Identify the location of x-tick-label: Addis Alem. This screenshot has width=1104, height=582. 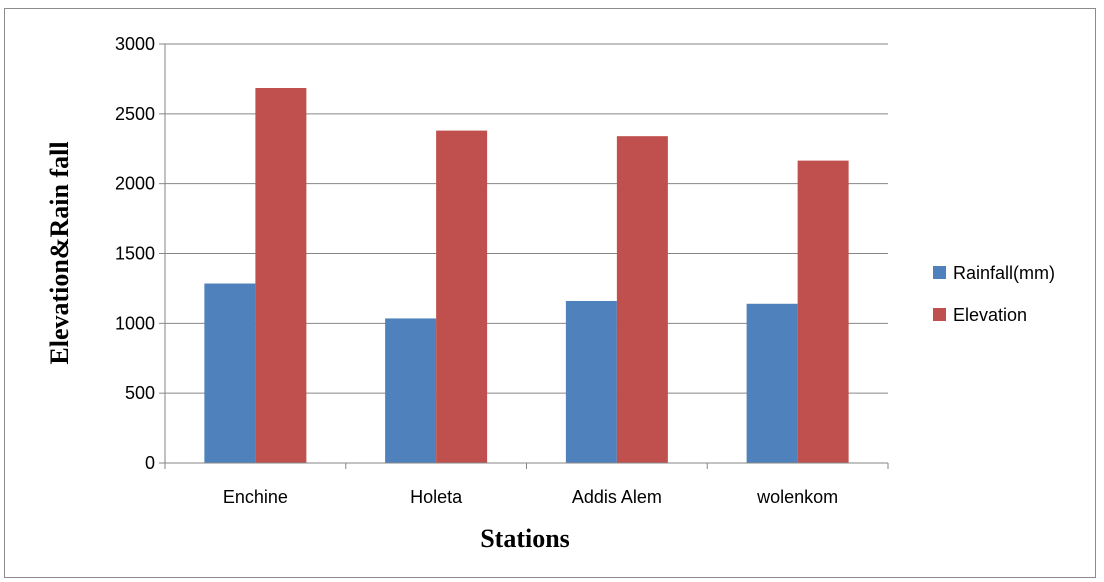
(617, 497).